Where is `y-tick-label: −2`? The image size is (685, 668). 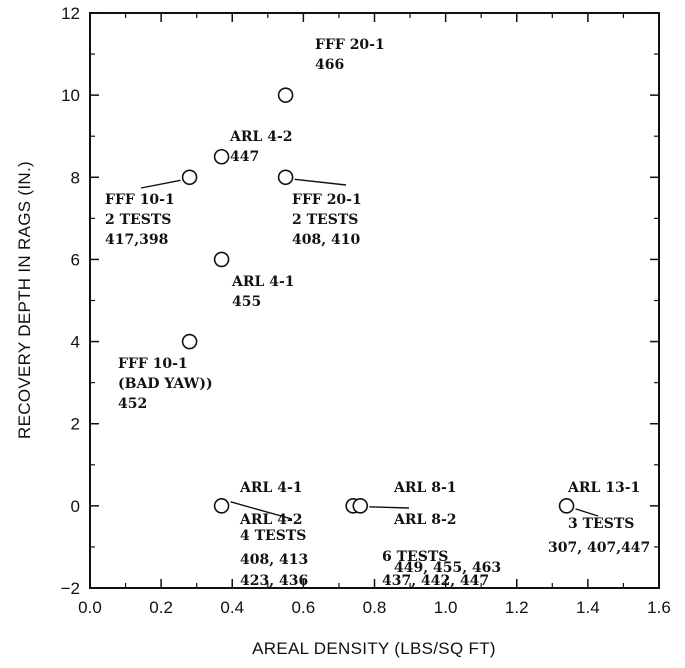
y-tick-label: −2 is located at coordinates (70, 588).